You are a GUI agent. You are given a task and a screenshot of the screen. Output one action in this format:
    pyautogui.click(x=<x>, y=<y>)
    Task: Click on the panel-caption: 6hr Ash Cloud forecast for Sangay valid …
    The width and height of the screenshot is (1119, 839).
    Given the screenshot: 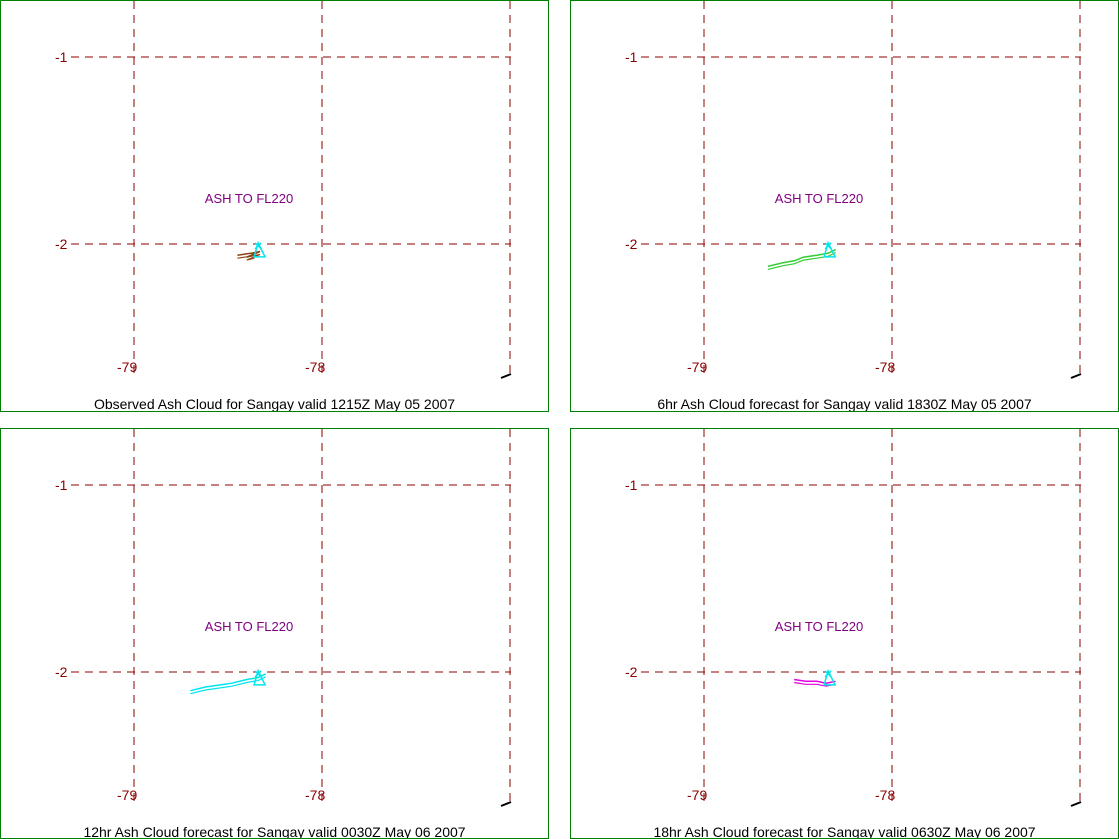 What is the action you would take?
    pyautogui.click(x=844, y=404)
    